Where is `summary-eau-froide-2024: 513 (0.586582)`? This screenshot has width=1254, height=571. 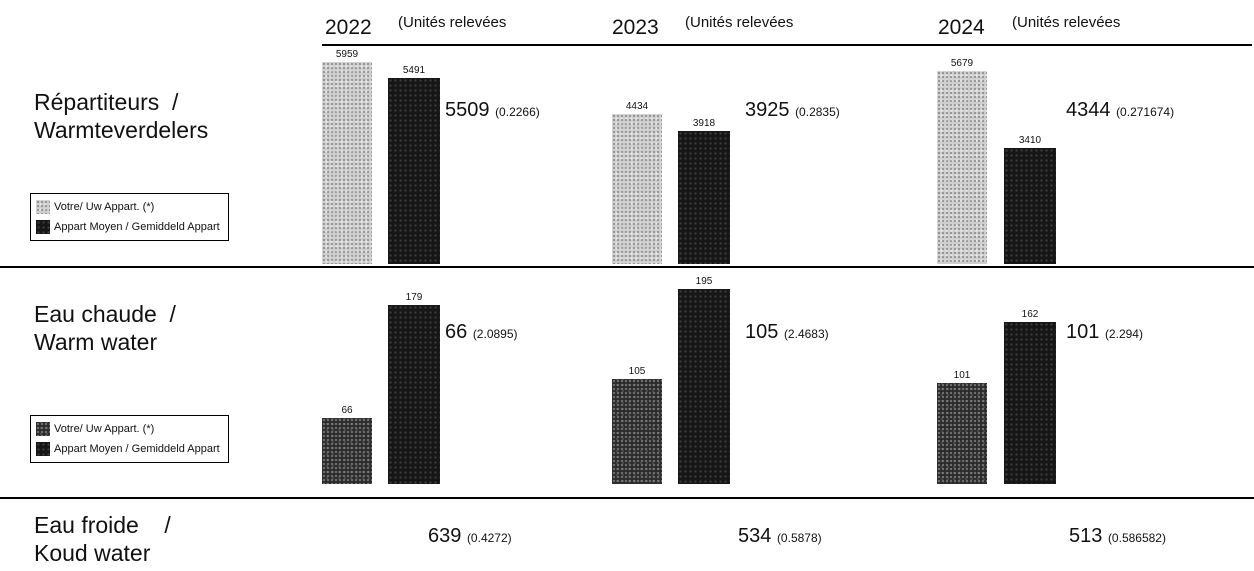
summary-eau-froide-2024: 513 (0.586582) is located at coordinates (1117, 537).